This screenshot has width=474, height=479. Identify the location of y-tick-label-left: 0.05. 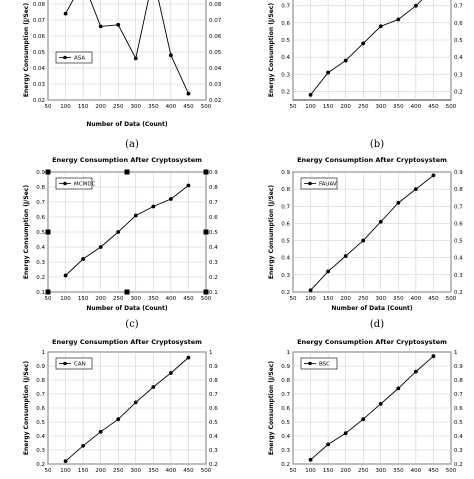
(39, 53).